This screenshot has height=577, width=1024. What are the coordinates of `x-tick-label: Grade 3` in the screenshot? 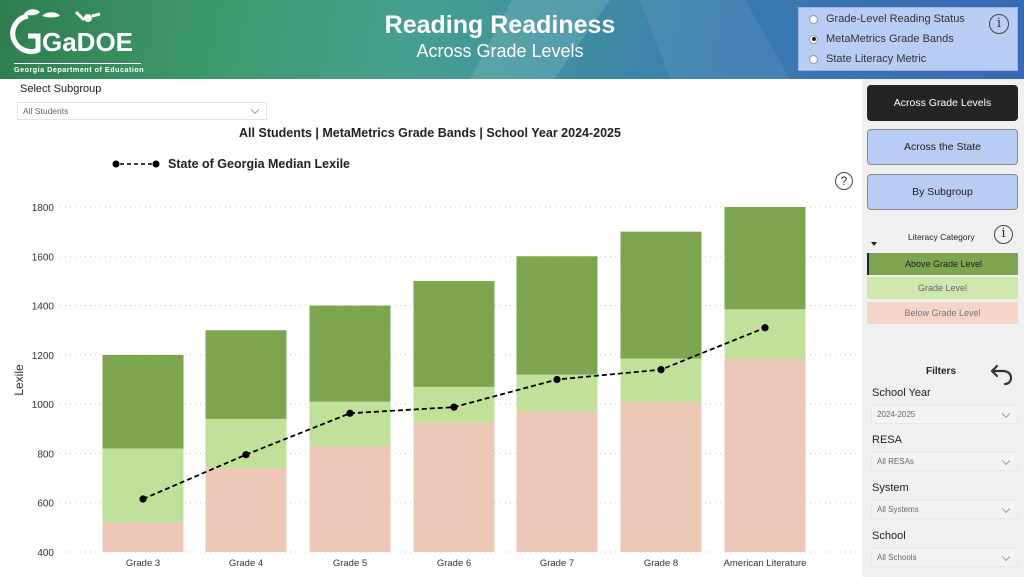 It's located at (143, 563).